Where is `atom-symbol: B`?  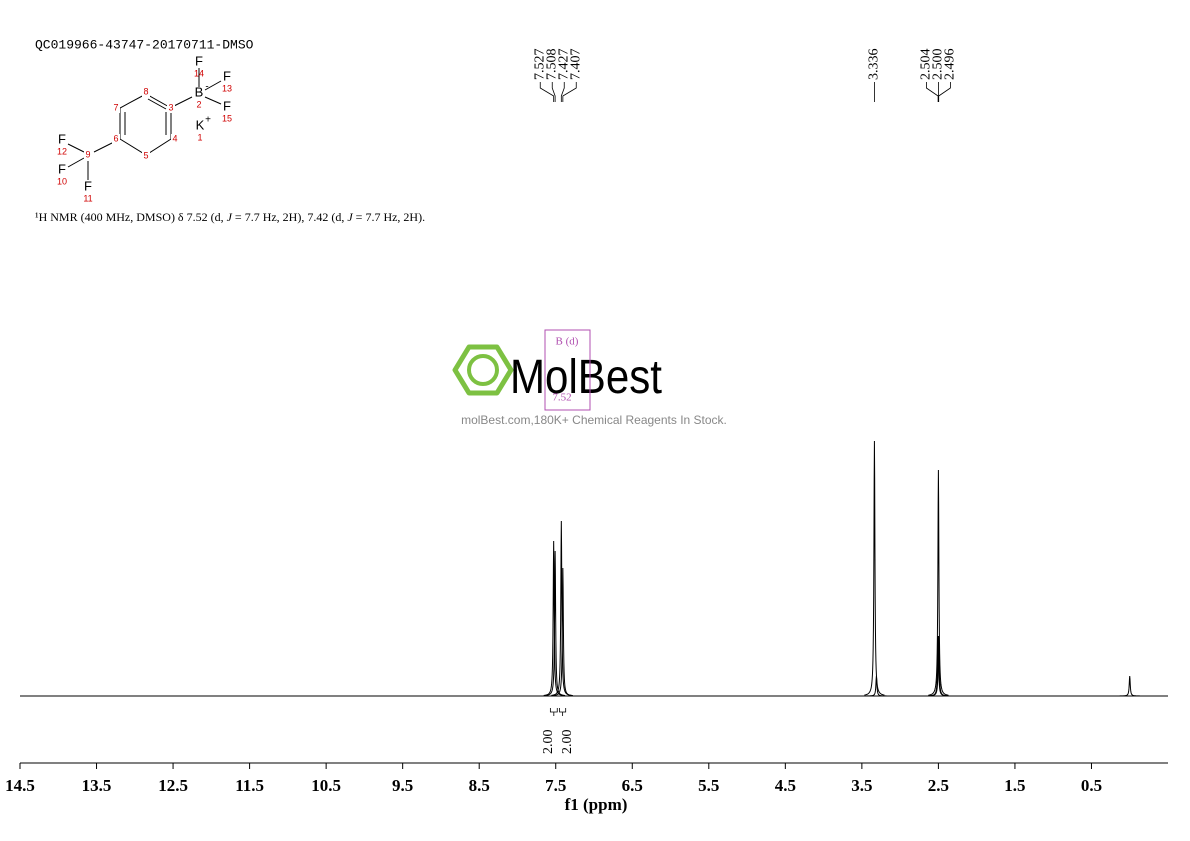 atom-symbol: B is located at coordinates (199, 91).